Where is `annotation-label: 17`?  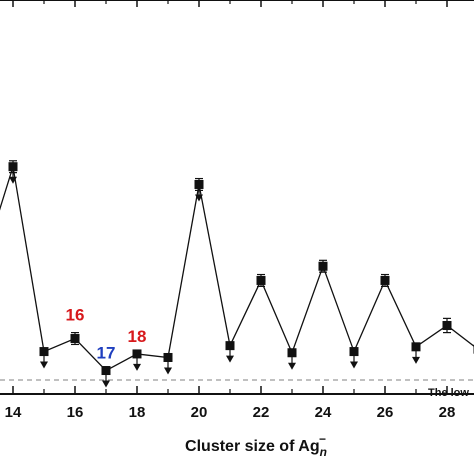 annotation-label: 17 is located at coordinates (106, 353).